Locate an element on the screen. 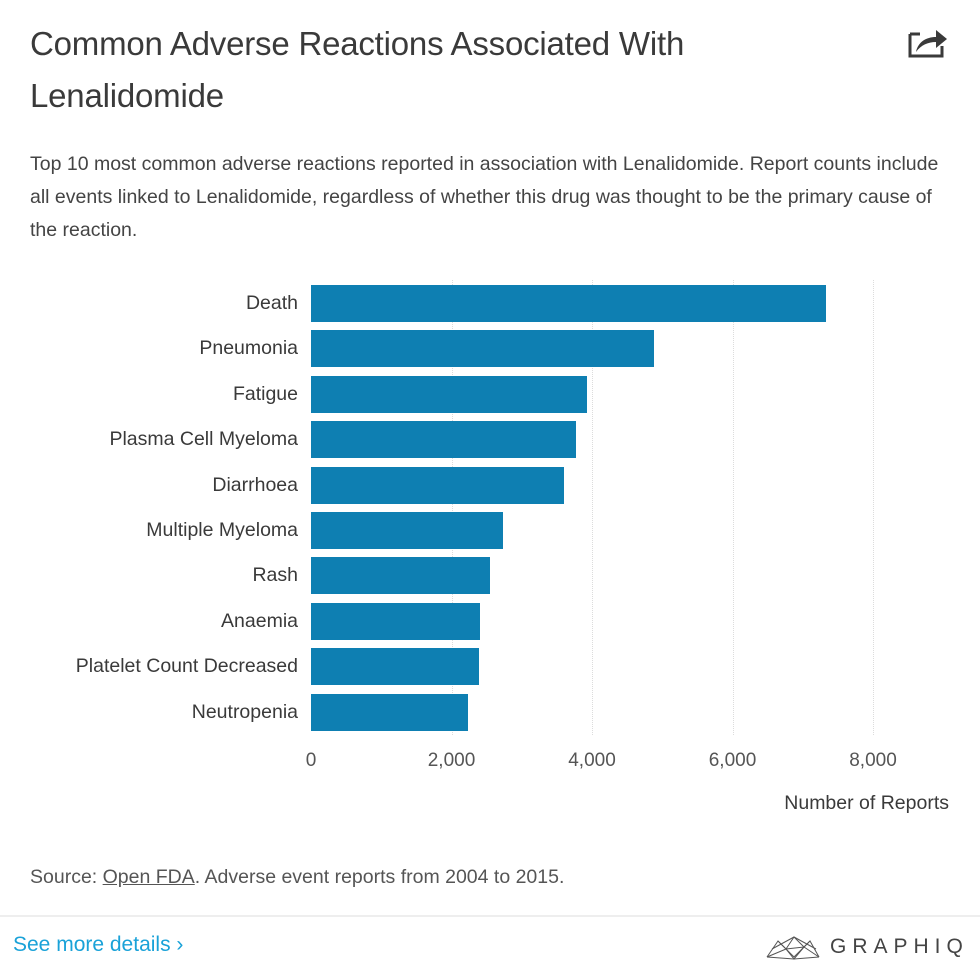  graphiq-logo: GRAPHIQ is located at coordinates (867, 947).